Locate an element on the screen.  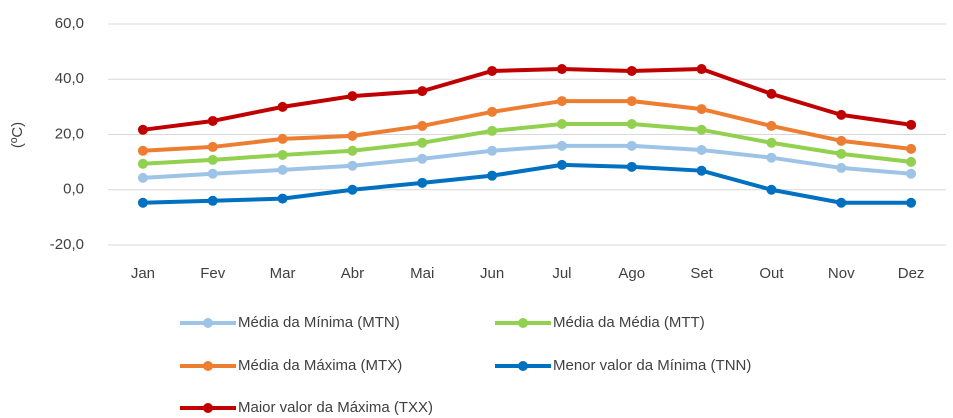
y-tick-label: 40,0 is located at coordinates (69, 78).